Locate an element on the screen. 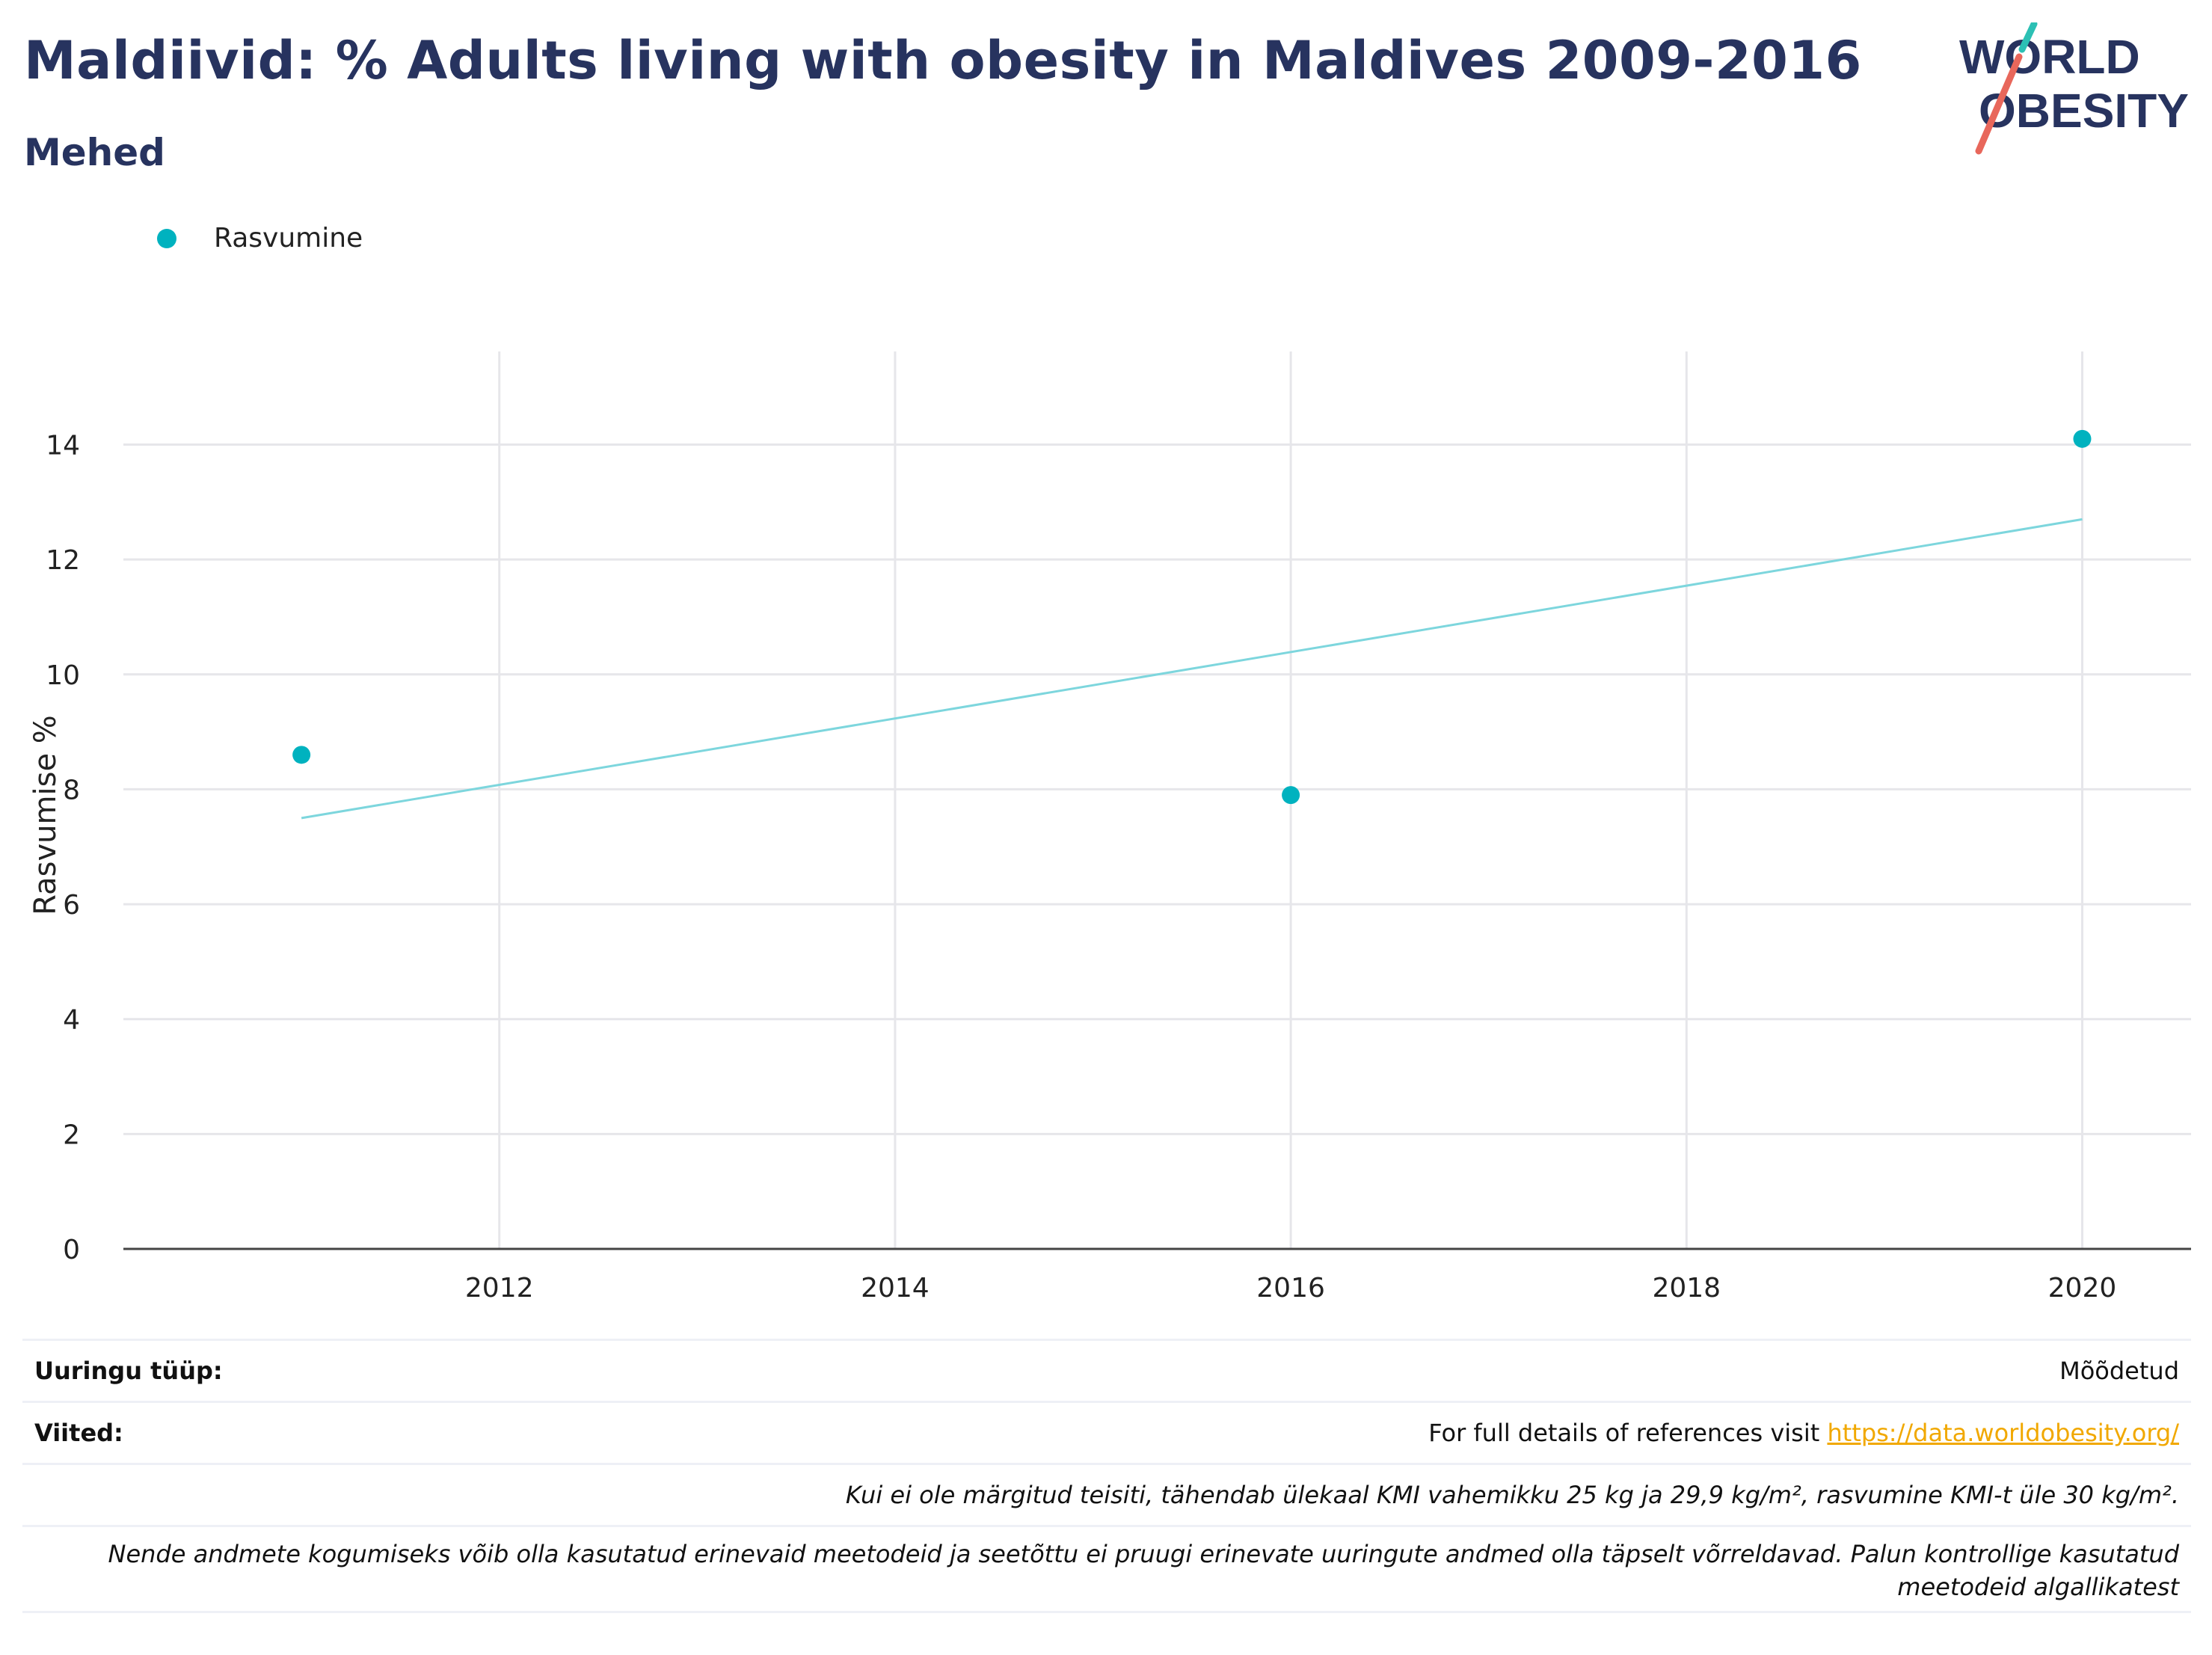  y-tick-label: 2 is located at coordinates (71, 1135).